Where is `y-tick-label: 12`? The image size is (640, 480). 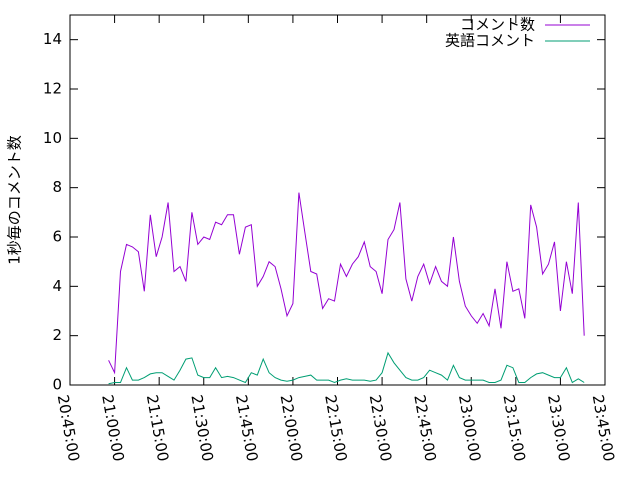
y-tick-label: 12 is located at coordinates (52, 89).